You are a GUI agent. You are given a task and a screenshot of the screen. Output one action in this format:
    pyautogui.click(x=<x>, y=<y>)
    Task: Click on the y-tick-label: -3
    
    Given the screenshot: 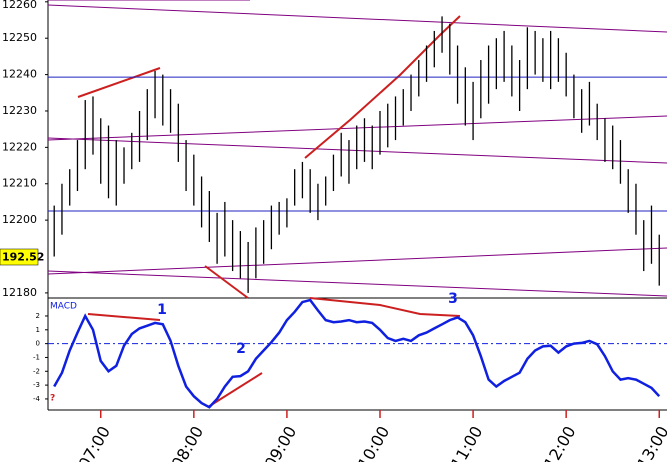 What is the action you would take?
    pyautogui.click(x=36, y=385)
    